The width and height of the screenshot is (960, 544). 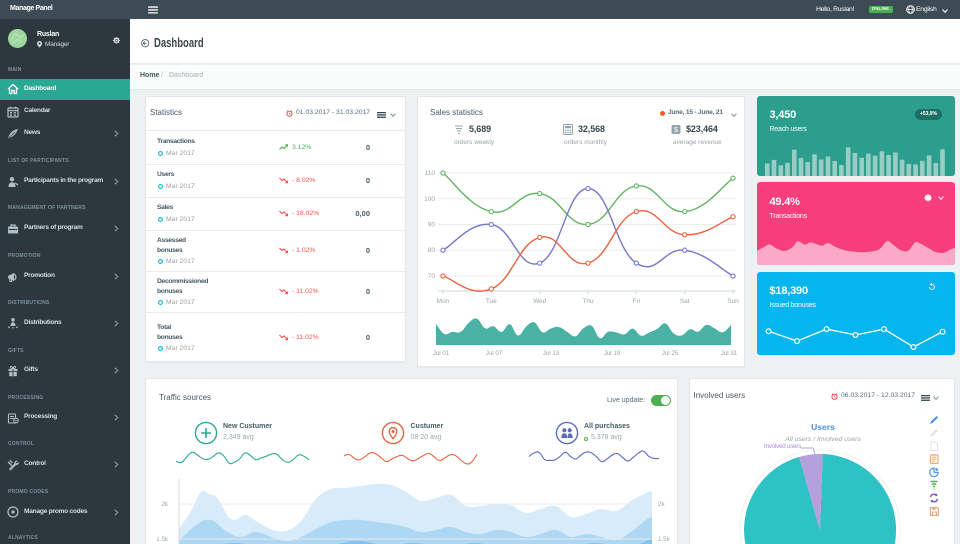 I want to click on svg-text: 80, so click(x=432, y=250).